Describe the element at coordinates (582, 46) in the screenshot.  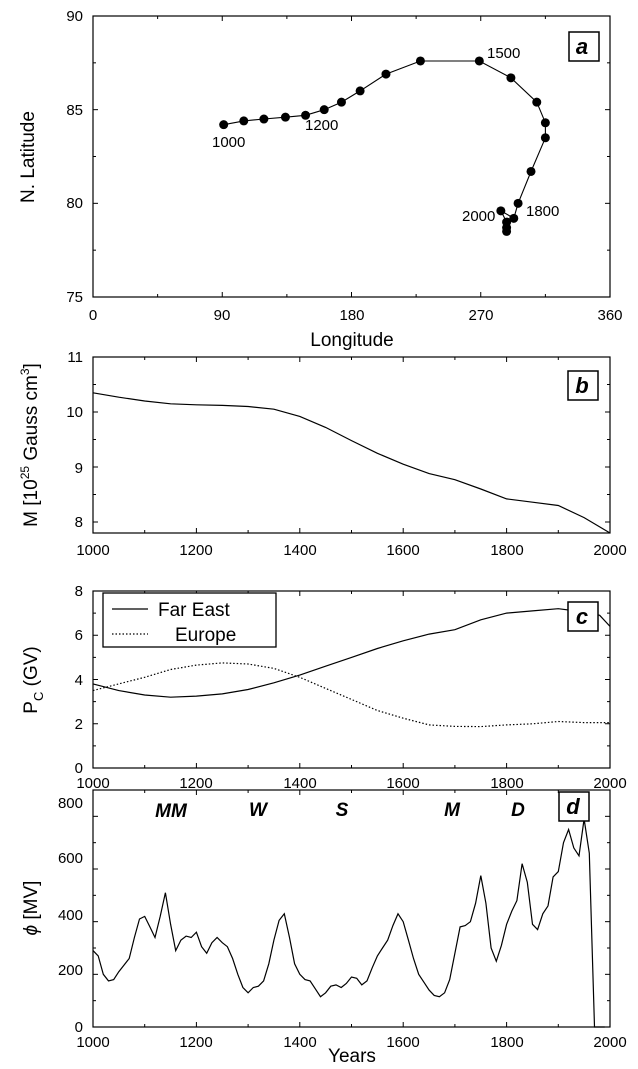
I see `panel-a-label: a` at that location.